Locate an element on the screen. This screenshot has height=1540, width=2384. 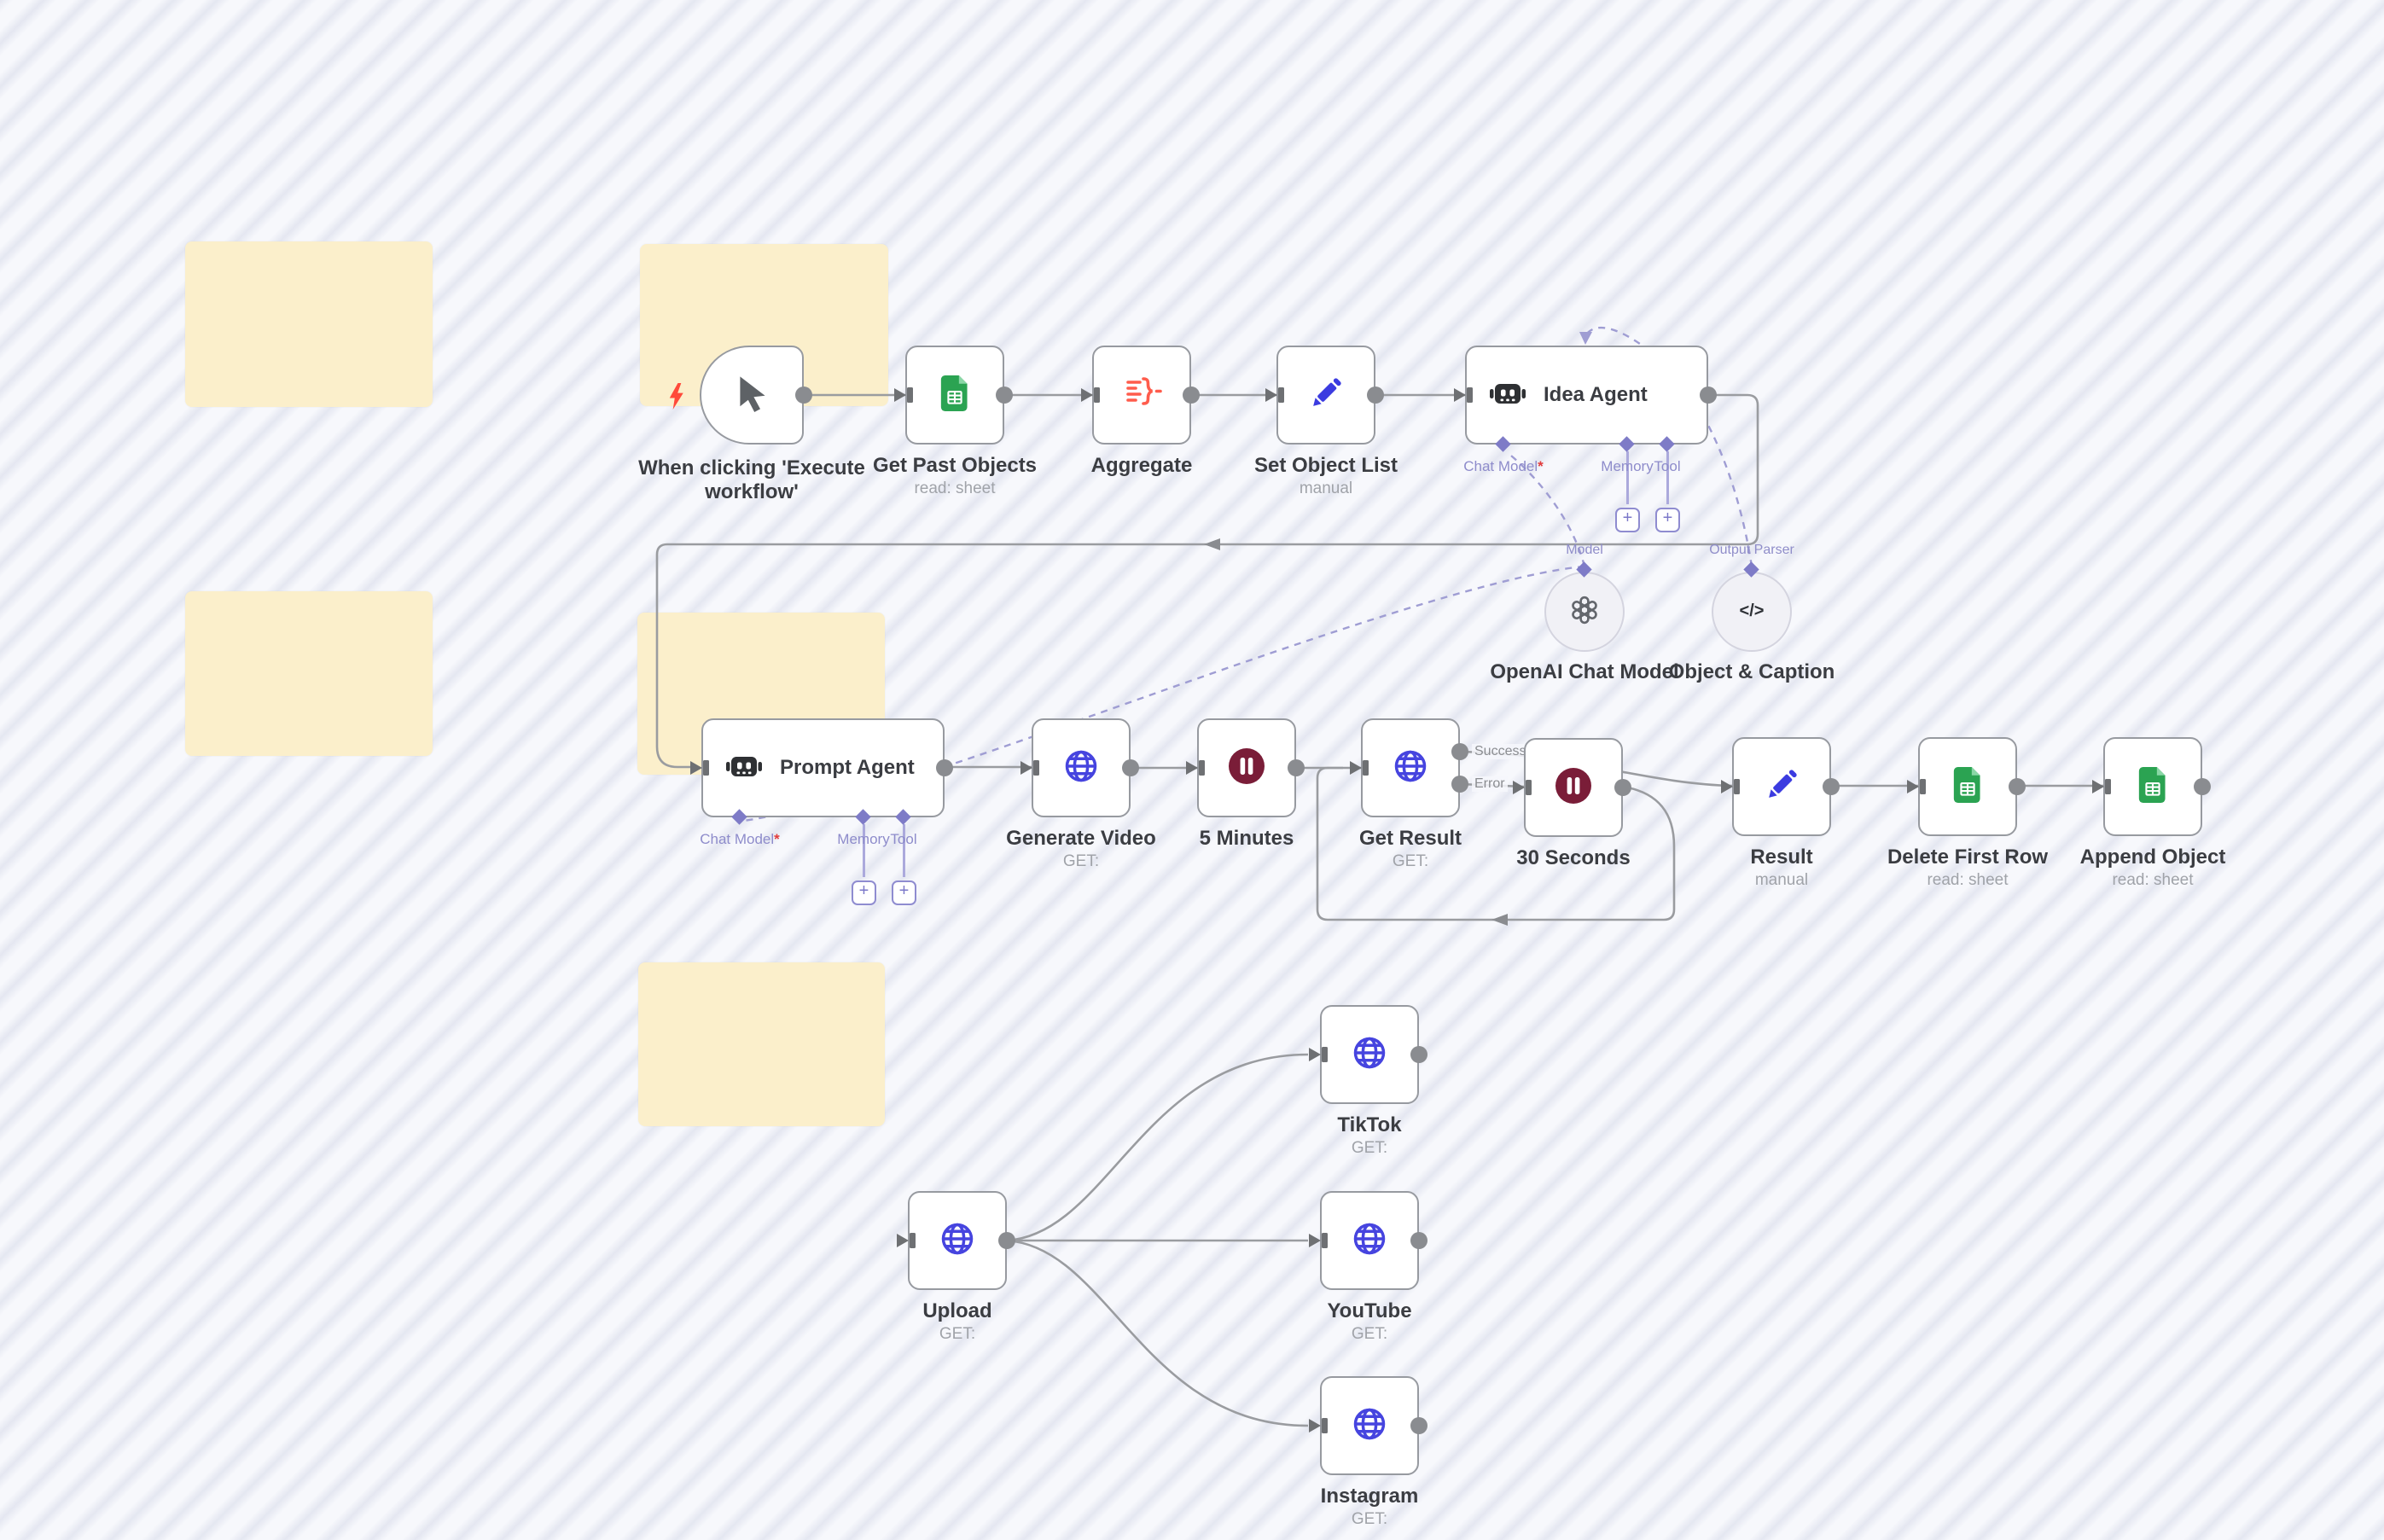
node-body-object-caption: </> is located at coordinates (1752, 612).